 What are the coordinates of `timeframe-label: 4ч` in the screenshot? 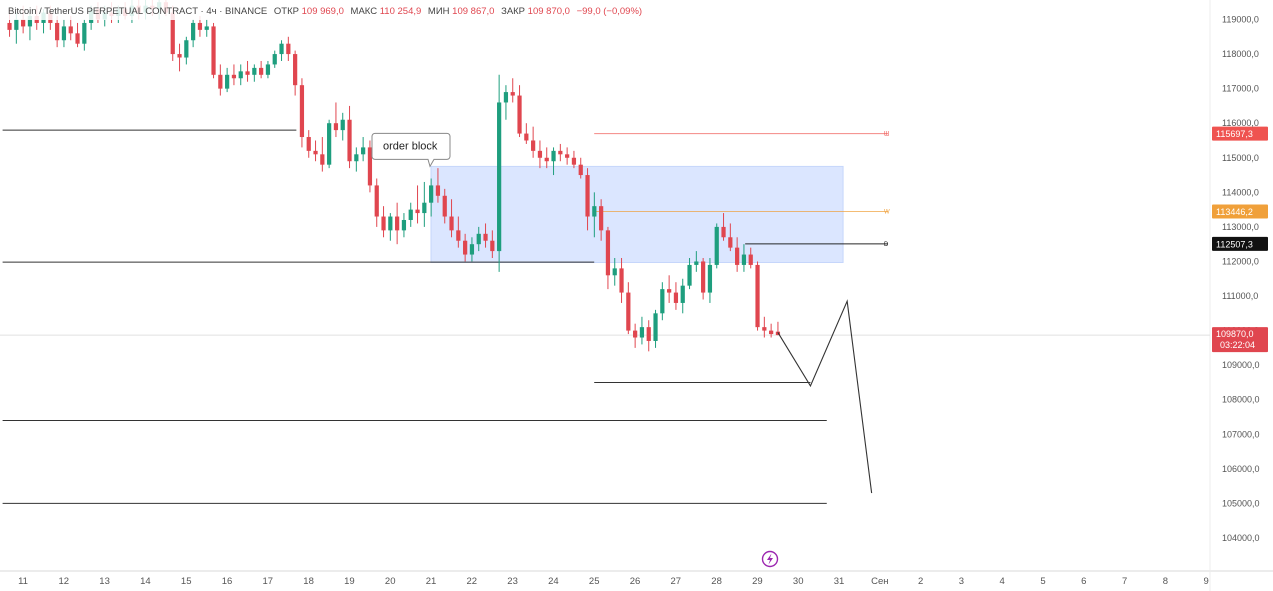 It's located at (211, 11).